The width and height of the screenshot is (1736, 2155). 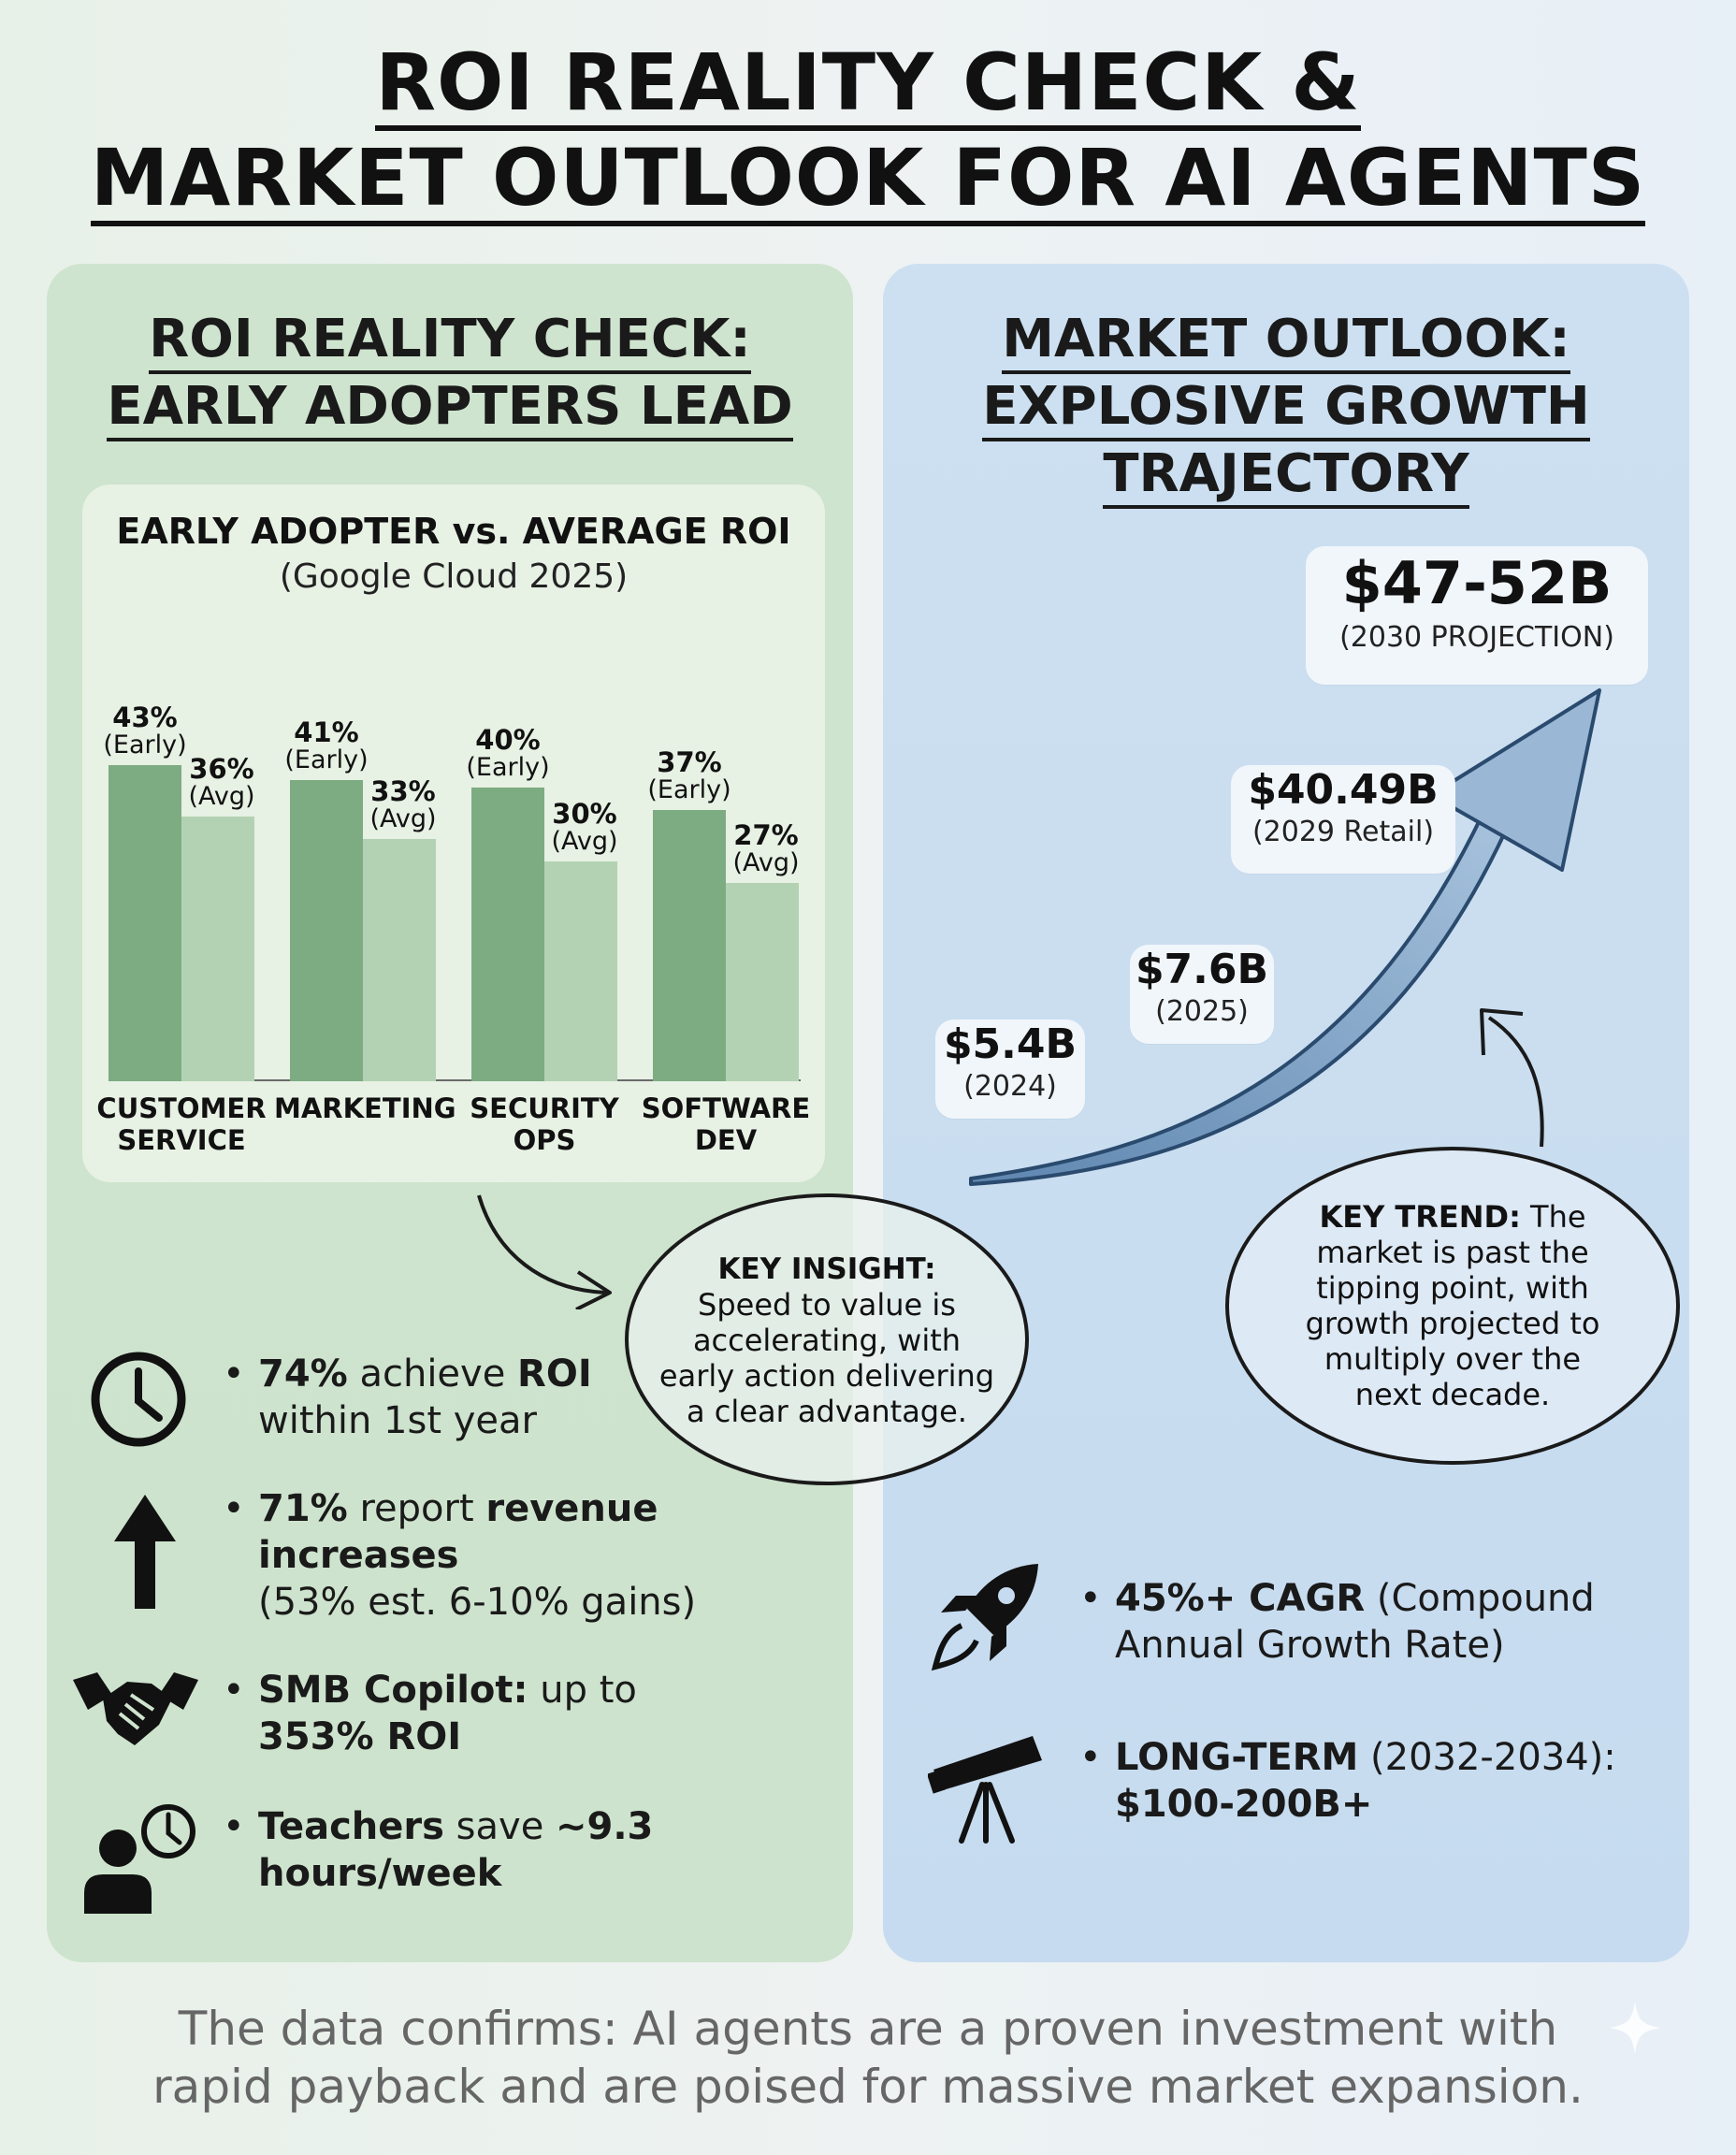 I want to click on growth-arrow-icon, so click(x=1285, y=937).